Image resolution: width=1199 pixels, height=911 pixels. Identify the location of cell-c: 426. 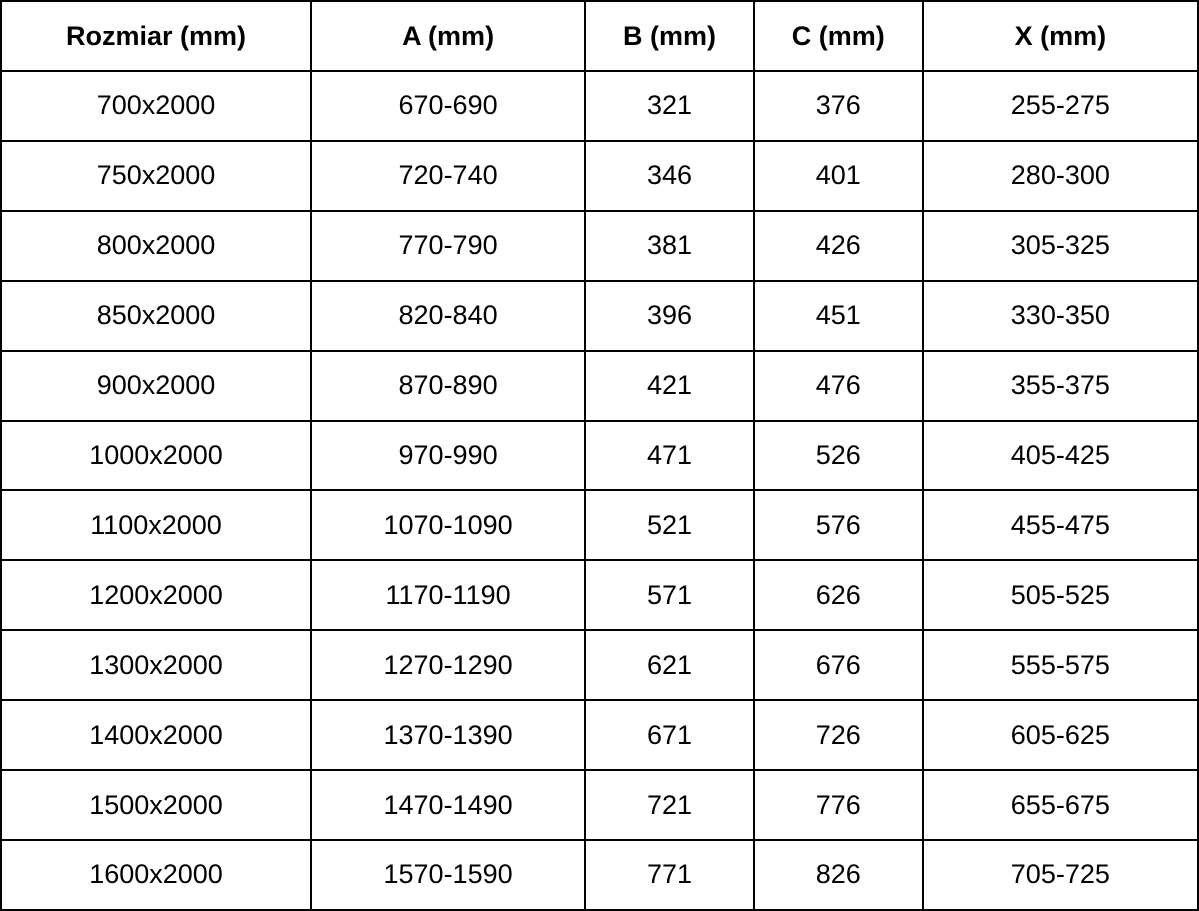
(838, 245).